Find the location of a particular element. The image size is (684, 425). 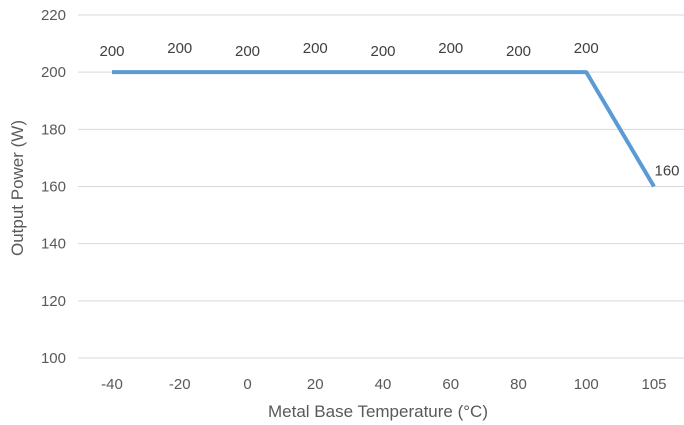

y-tick-label: 160 is located at coordinates (53, 187).